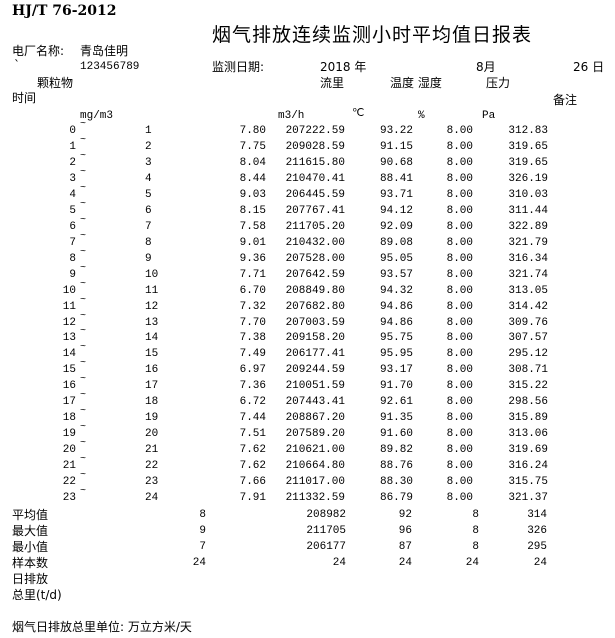 This screenshot has height=638, width=615. Describe the element at coordinates (252, 274) in the screenshot. I see `particulate-value: 7.71` at that location.